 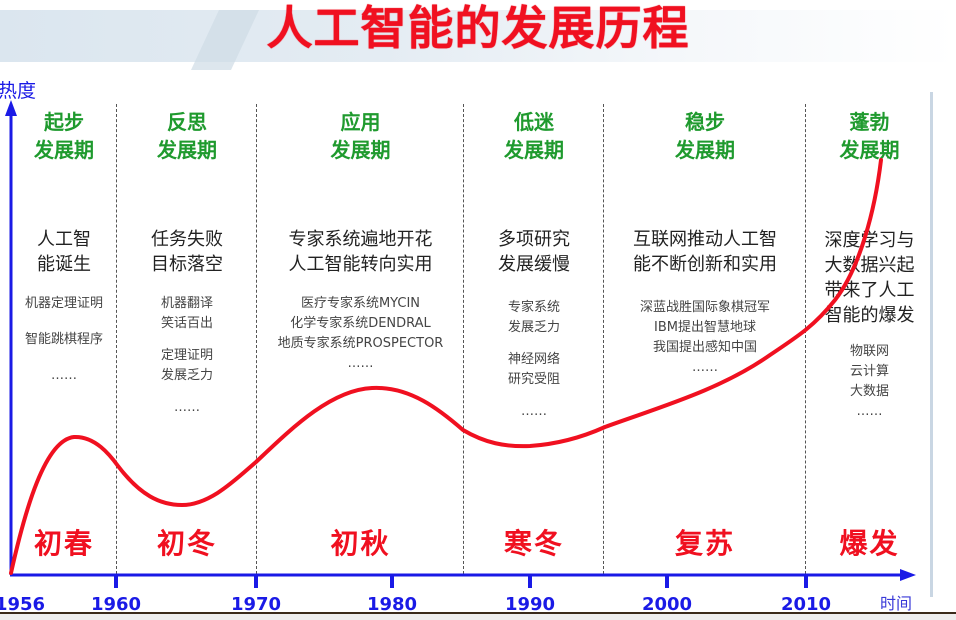 I want to click on bottom-edge, so click(x=478, y=616).